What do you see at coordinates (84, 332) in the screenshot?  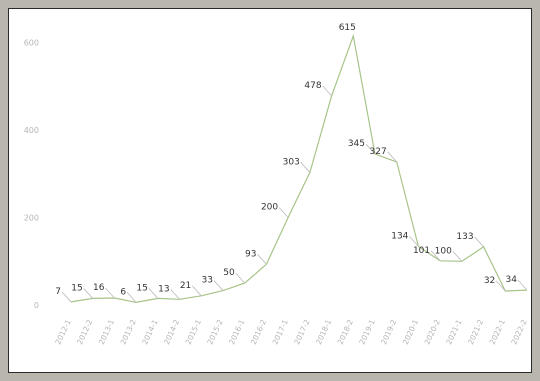 I see `x-tick-label: 2012-2` at bounding box center [84, 332].